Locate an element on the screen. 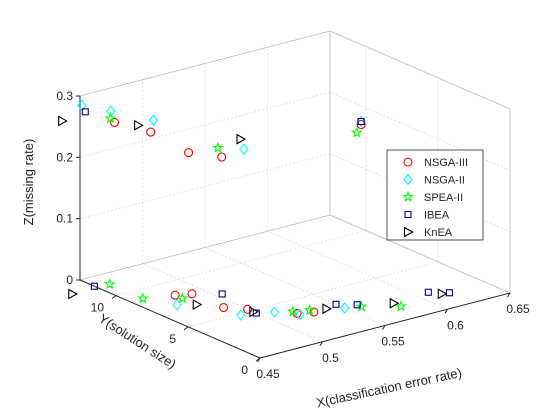 The image size is (560, 420). z-tick-label: 0.1 is located at coordinates (64, 219).